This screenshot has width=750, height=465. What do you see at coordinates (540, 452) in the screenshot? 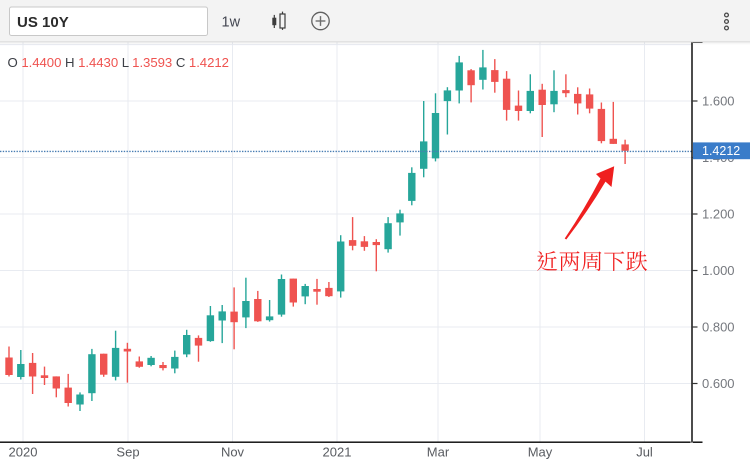
I see `svg-text: May` at bounding box center [540, 452].